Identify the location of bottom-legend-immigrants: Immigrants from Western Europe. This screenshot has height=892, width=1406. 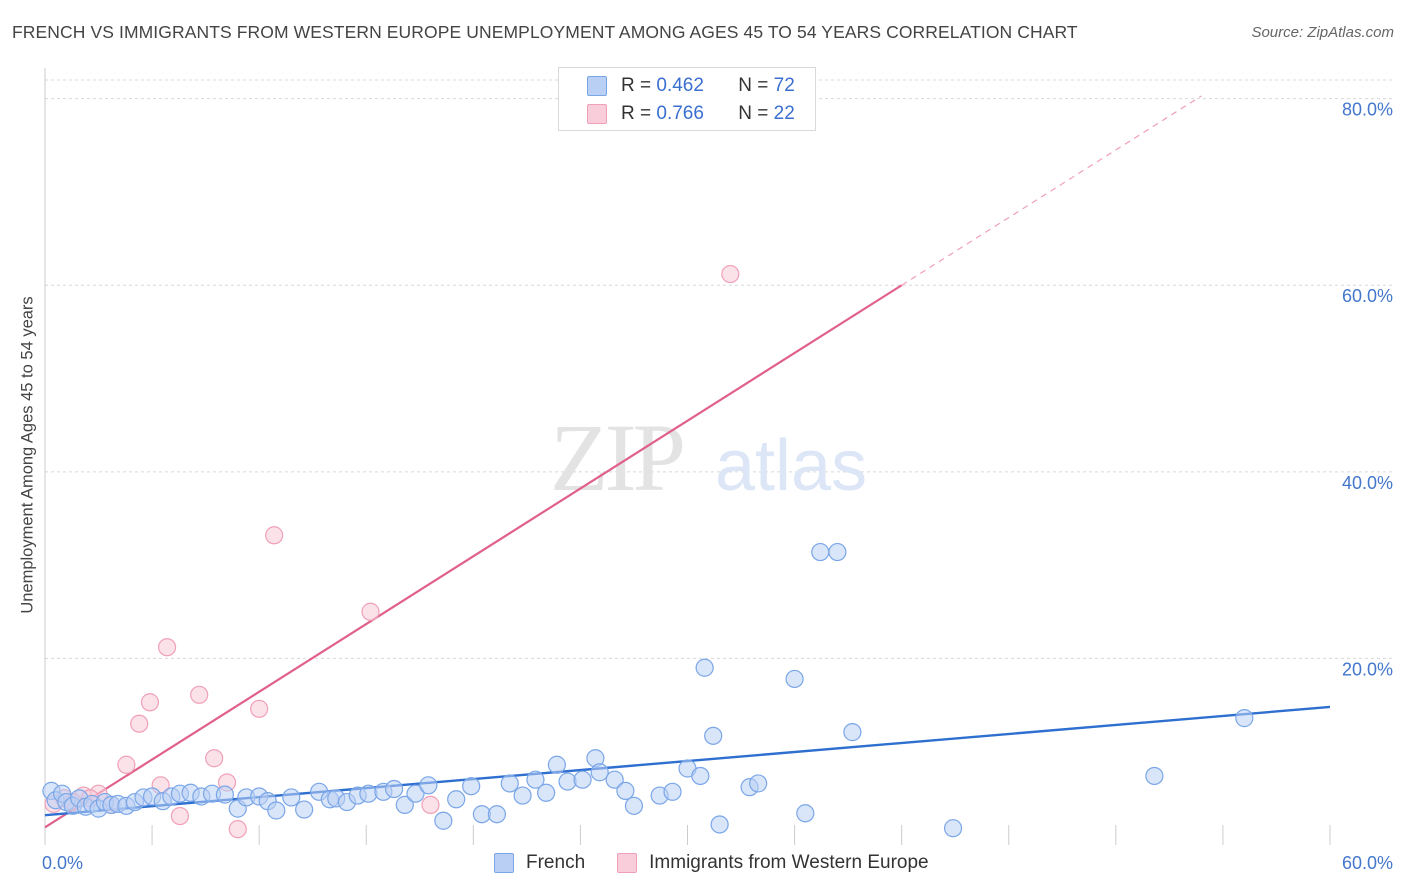
(773, 863).